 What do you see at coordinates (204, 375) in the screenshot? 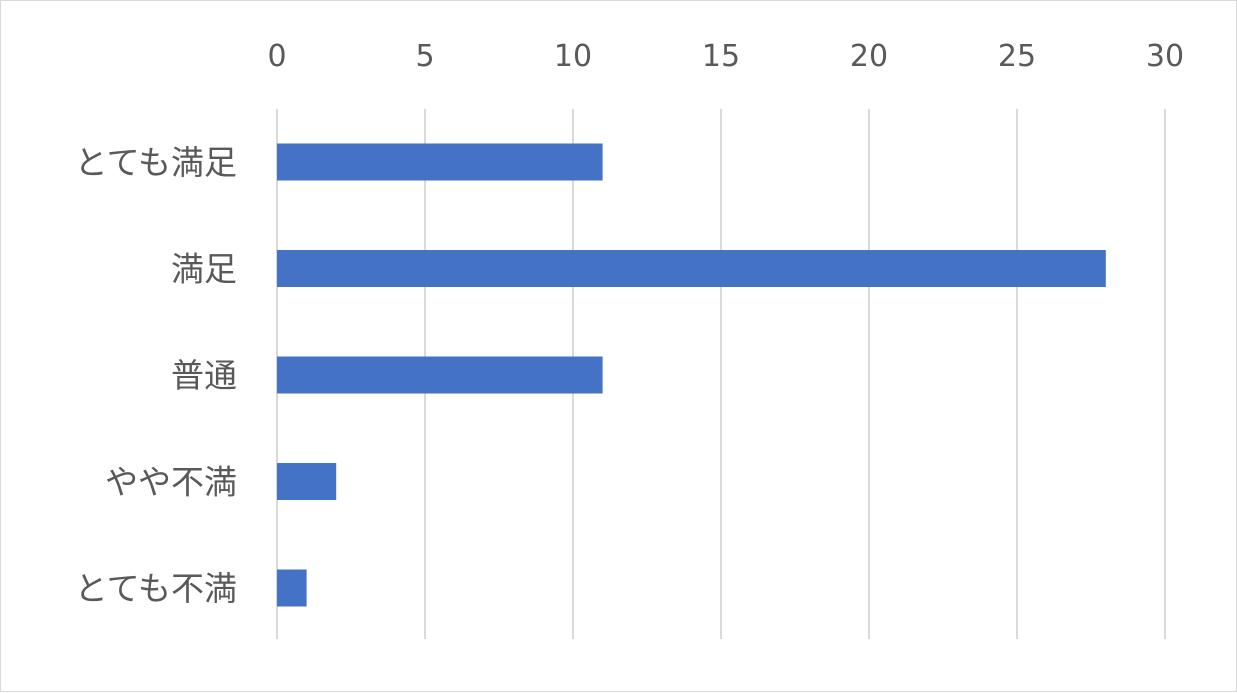
I see `category-label: 普通` at bounding box center [204, 375].